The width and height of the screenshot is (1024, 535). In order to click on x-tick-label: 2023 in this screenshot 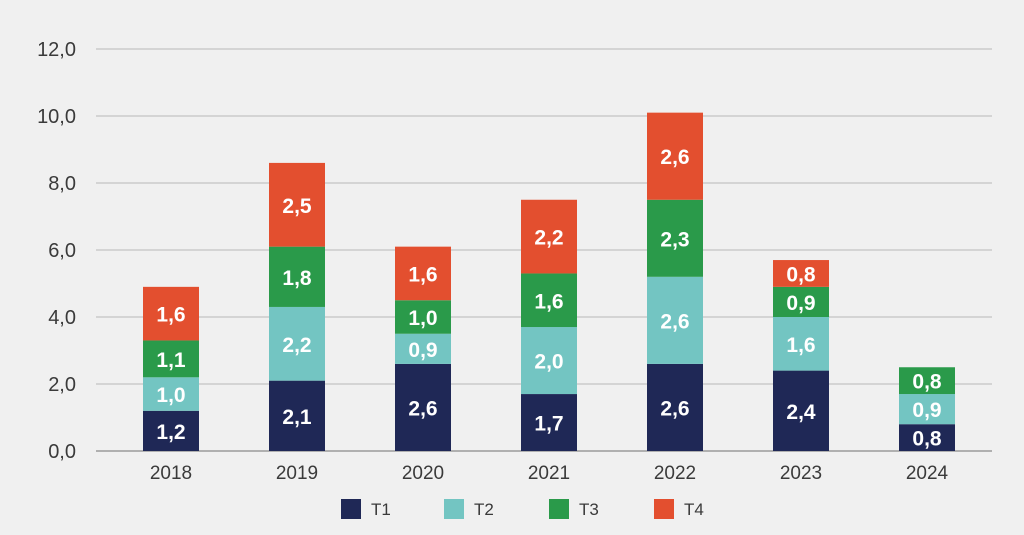, I will do `click(801, 473)`.